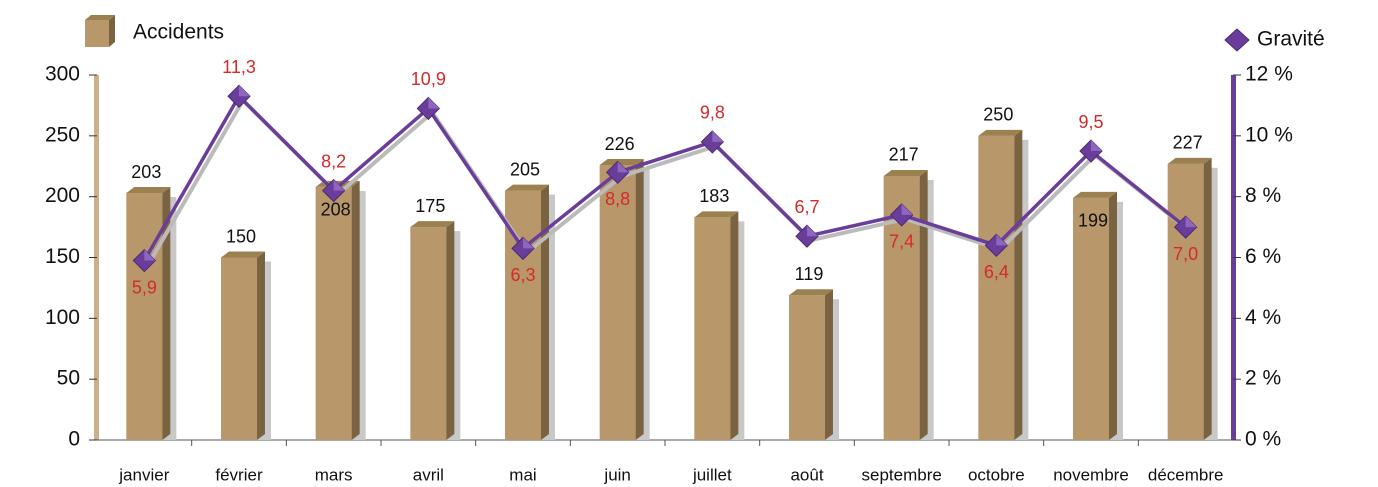 Image resolution: width=1378 pixels, height=487 pixels. What do you see at coordinates (620, 144) in the screenshot?
I see `bar-value-label: 226` at bounding box center [620, 144].